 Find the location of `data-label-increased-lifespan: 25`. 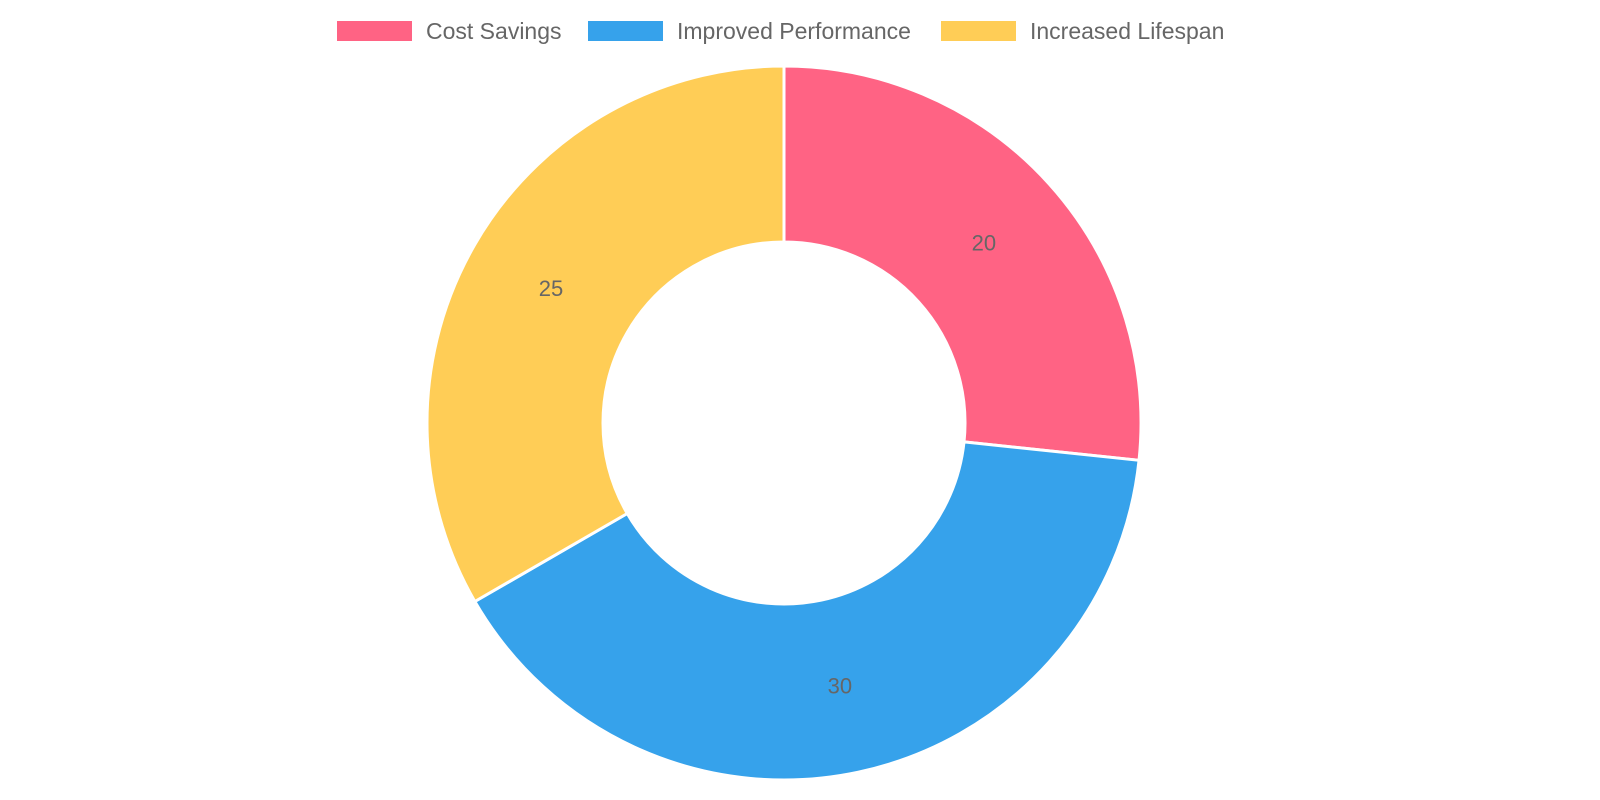

data-label-increased-lifespan: 25 is located at coordinates (551, 288).